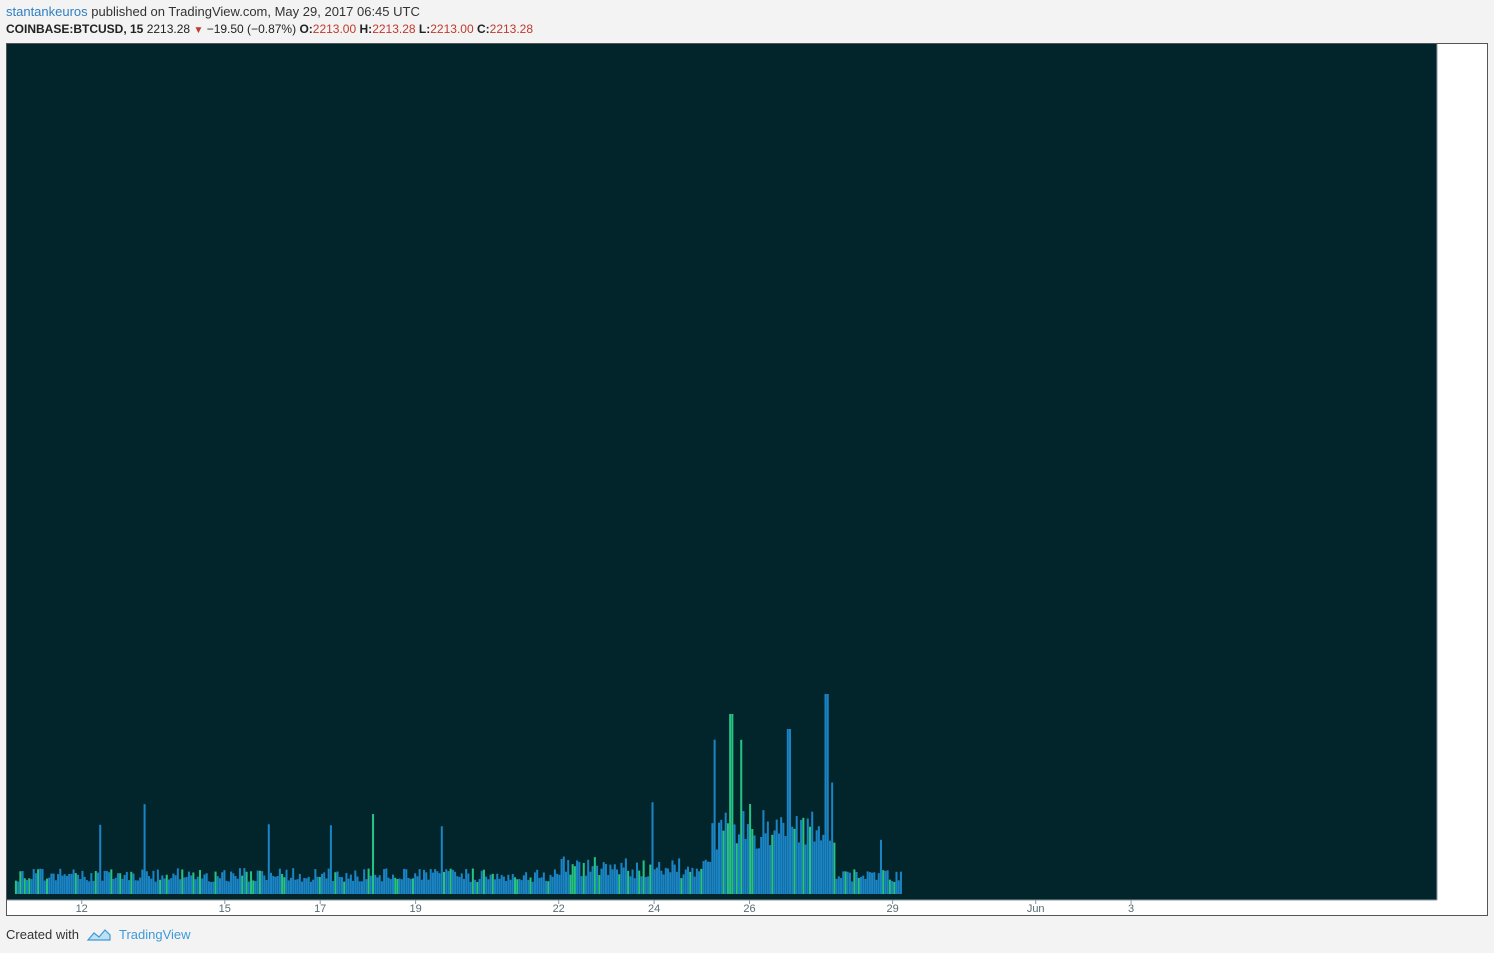 The height and width of the screenshot is (953, 1494). Describe the element at coordinates (415, 909) in the screenshot. I see `time-tick-label: 19` at that location.